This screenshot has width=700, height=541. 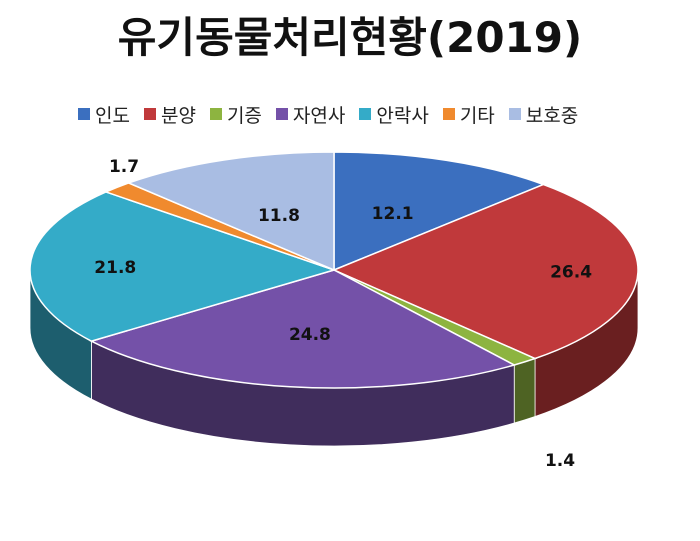 I want to click on pie-data-label: 1.7, so click(x=124, y=167).